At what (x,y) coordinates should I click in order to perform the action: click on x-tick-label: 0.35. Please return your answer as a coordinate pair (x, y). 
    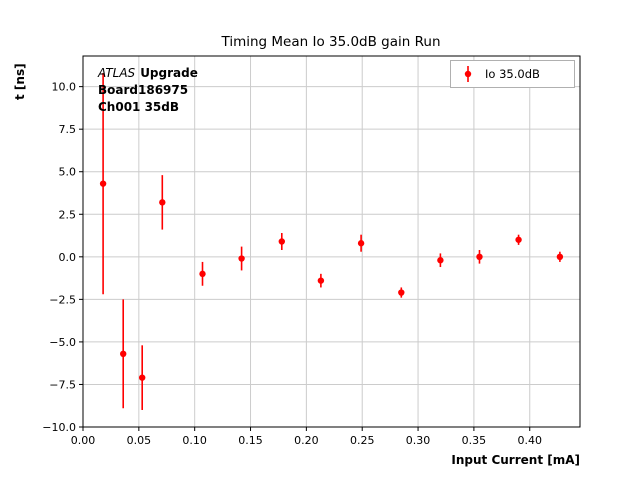
    Looking at the image, I should click on (474, 440).